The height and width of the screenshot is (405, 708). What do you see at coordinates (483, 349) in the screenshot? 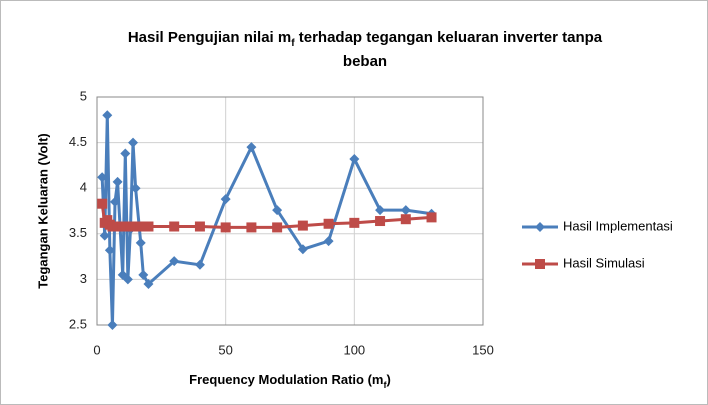
I see `x-tick-label: 150` at bounding box center [483, 349].